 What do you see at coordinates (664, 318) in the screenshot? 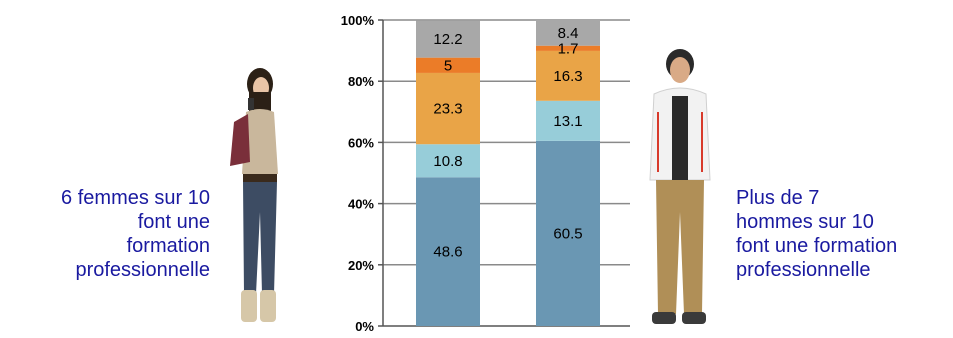
I see `man-shoe-left` at bounding box center [664, 318].